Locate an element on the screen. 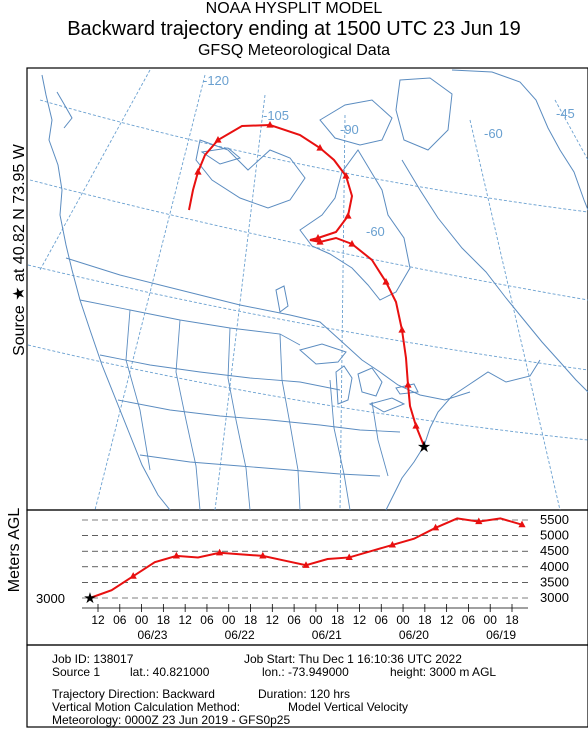 Image resolution: width=588 pixels, height=730 pixels. trajectory-direction: Trajectory Direction: Backward is located at coordinates (133, 694).